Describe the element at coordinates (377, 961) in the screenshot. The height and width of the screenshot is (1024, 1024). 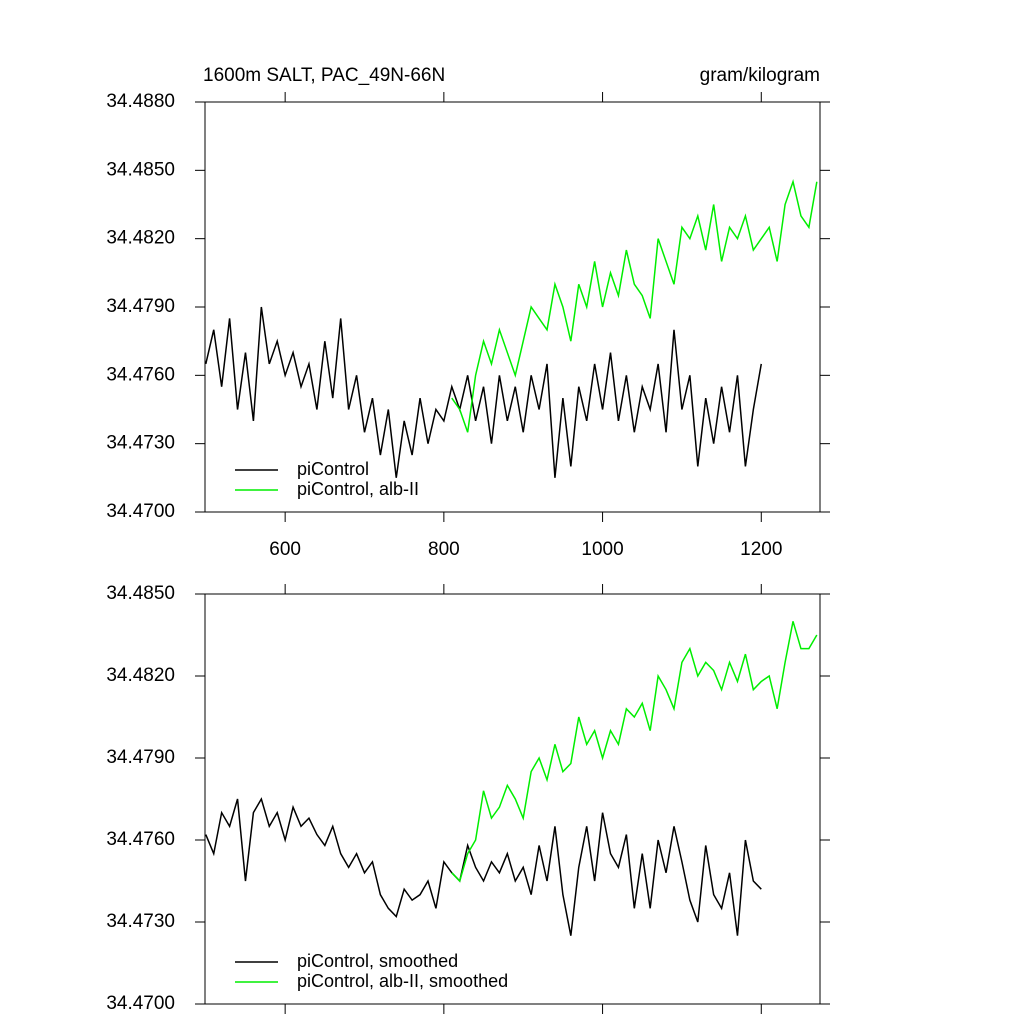
I see `legend-label: piControl, smoothed` at that location.